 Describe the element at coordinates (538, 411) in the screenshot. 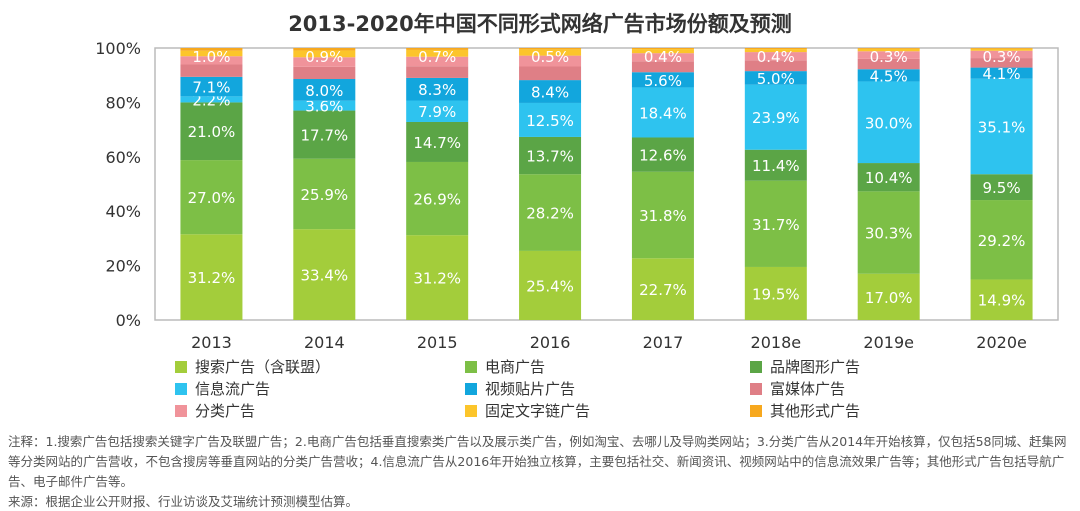

I see `legend-label: 固定文字链广告` at that location.